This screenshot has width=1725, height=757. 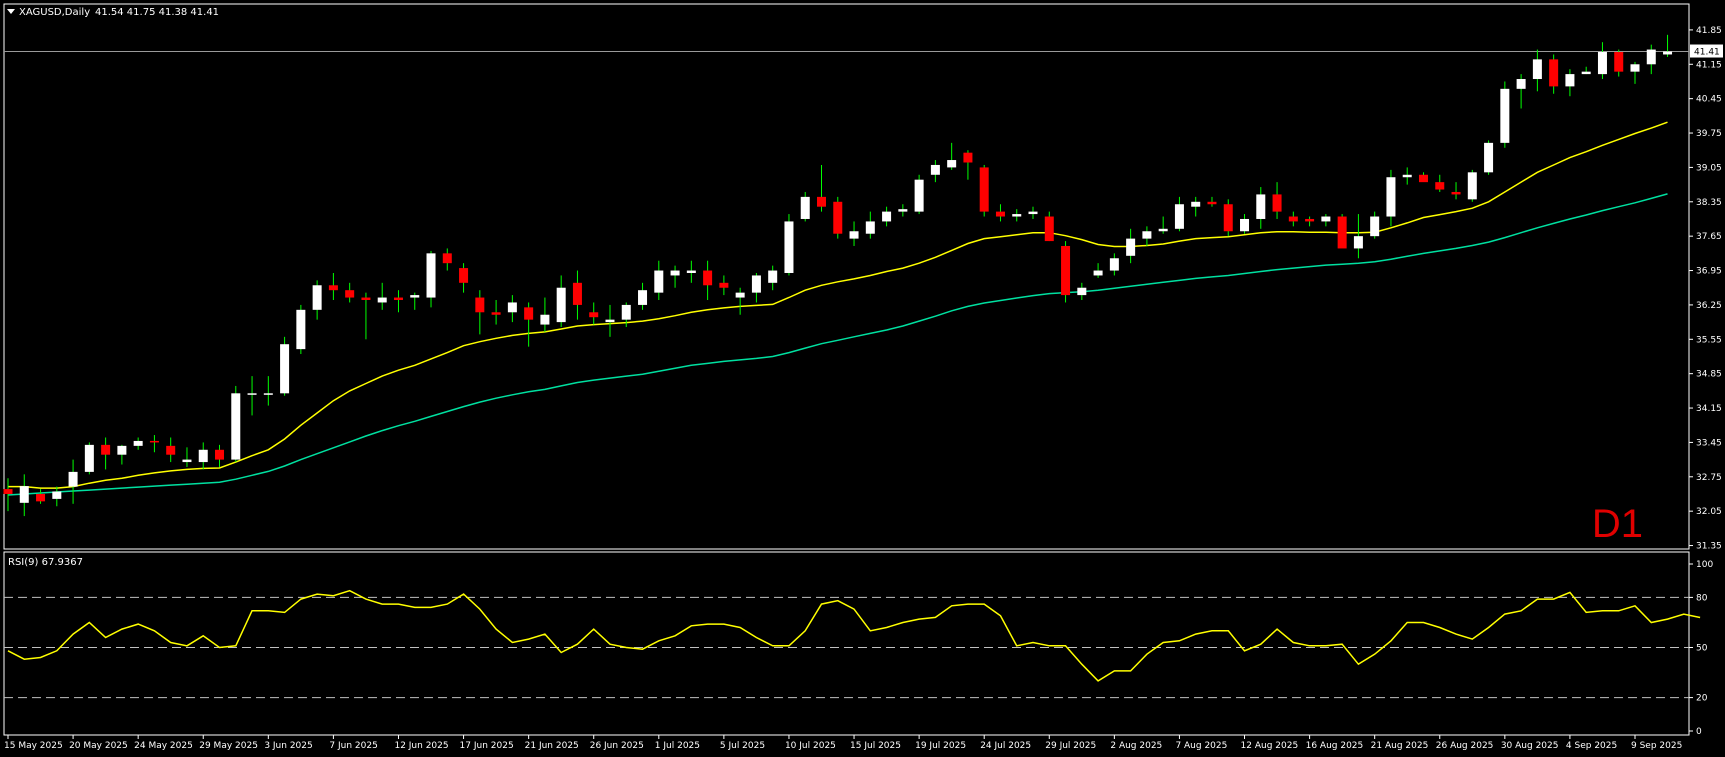 What do you see at coordinates (353, 746) in the screenshot?
I see `time-tick-label: 7 Jun 2025` at bounding box center [353, 746].